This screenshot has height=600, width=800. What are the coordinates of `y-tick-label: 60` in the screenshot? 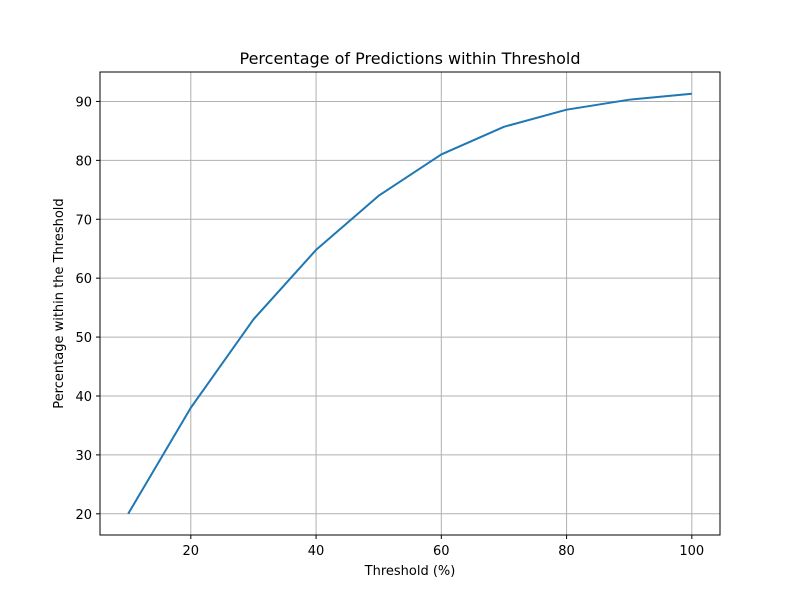 It's located at (83, 279).